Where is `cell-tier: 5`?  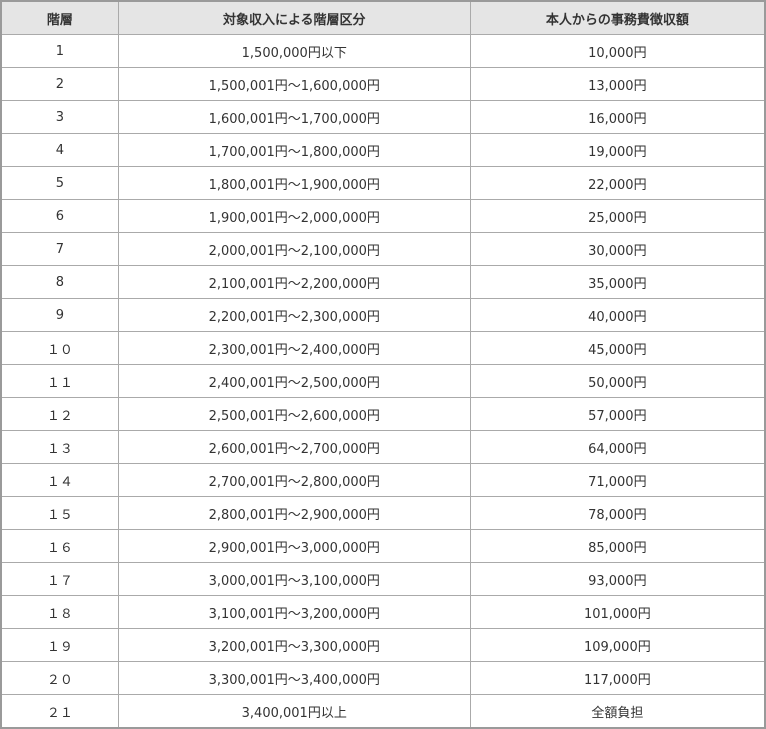
cell-tier: 5 is located at coordinates (59, 183).